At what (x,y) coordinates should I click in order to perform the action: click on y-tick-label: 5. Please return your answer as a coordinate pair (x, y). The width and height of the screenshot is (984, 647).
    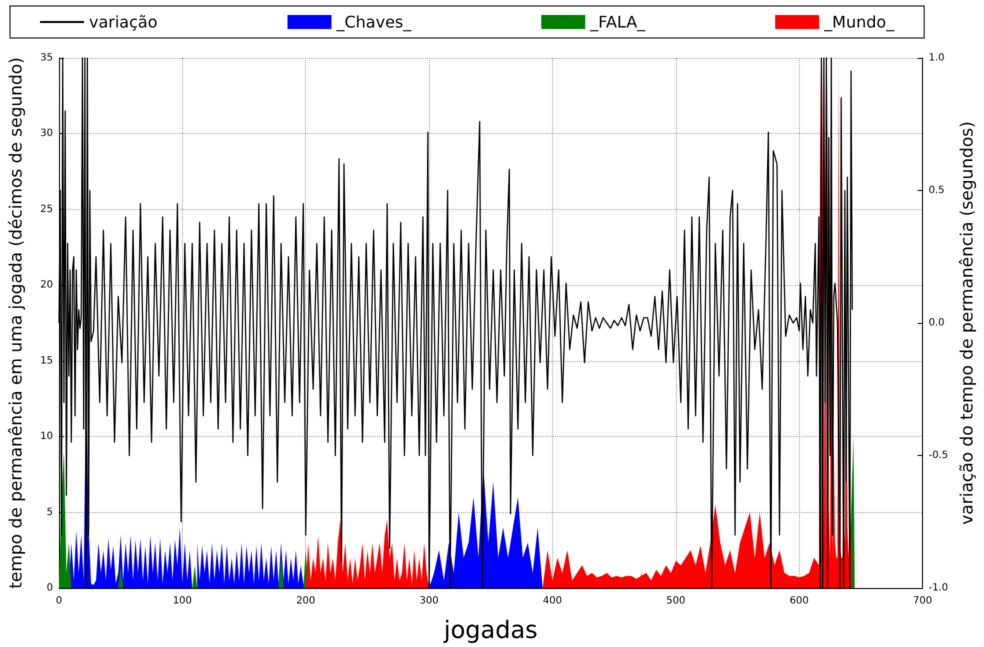
    Looking at the image, I should click on (49, 512).